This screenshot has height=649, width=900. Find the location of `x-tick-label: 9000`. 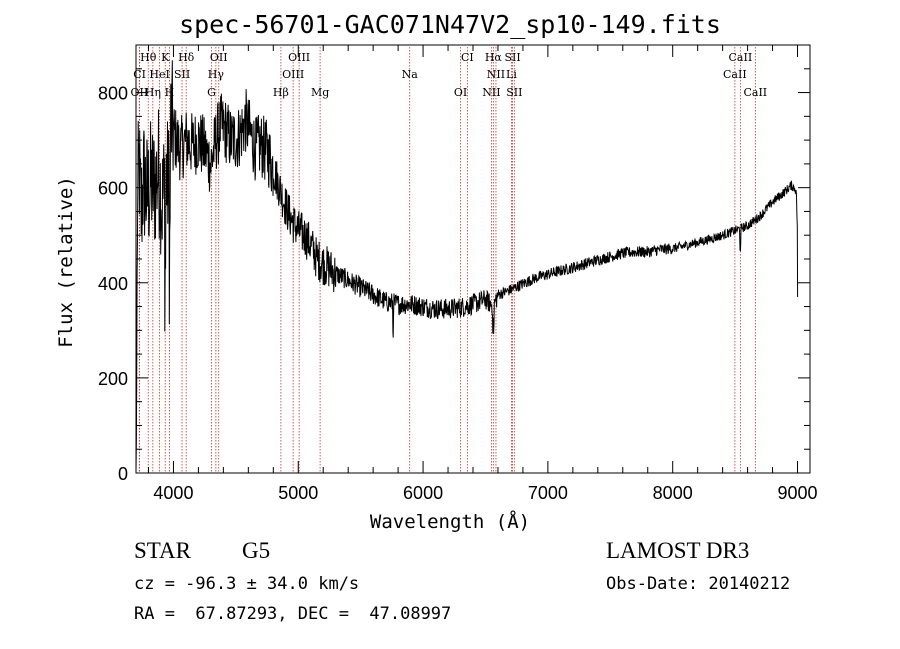

x-tick-label: 9000 is located at coordinates (797, 493).